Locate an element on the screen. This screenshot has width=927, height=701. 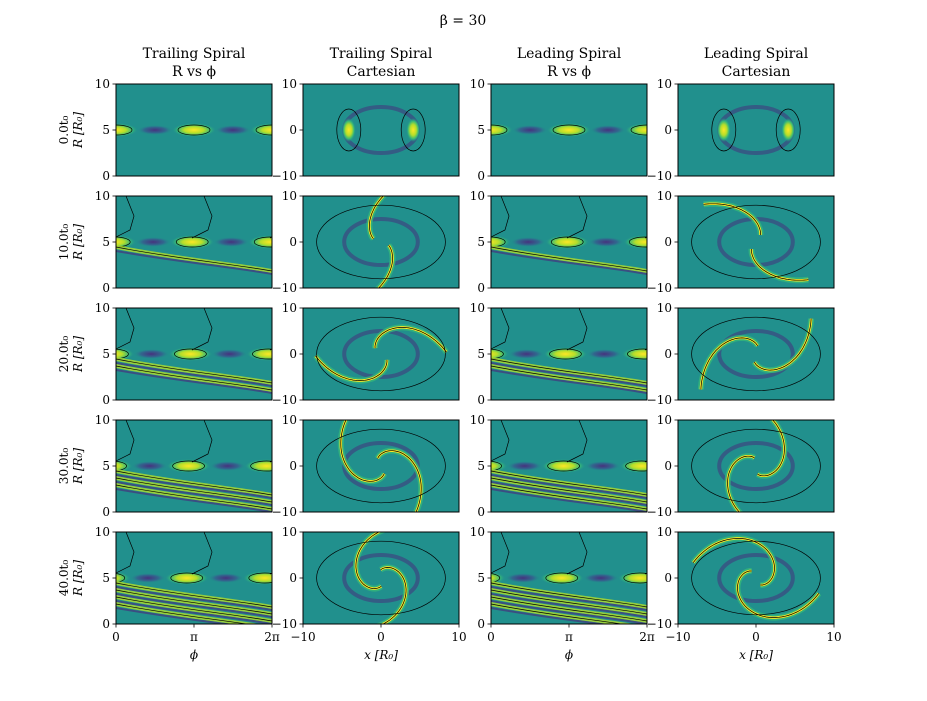
row-label: 30.0t₀ R [R₀] is located at coordinates (71, 466).